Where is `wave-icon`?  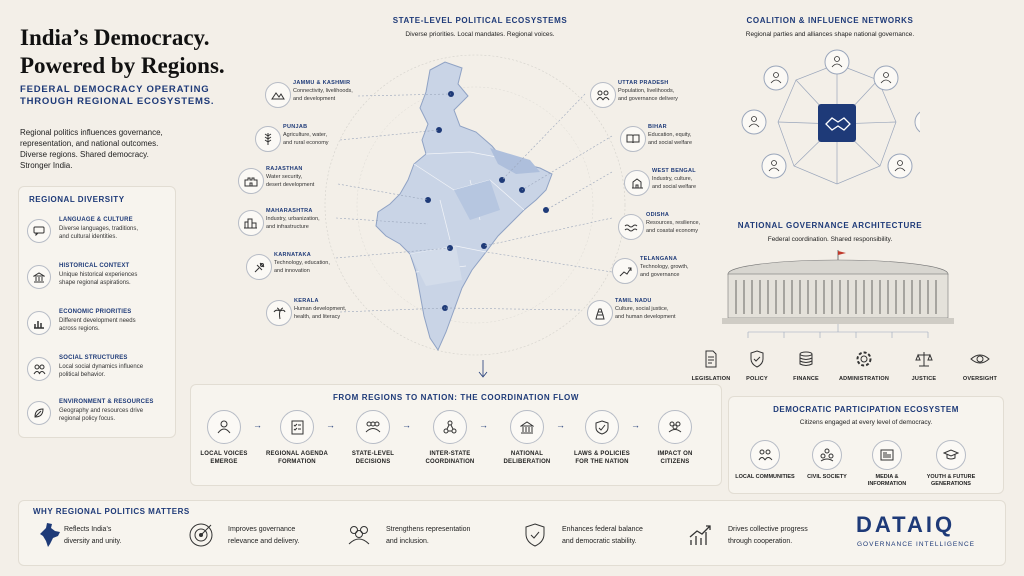 wave-icon is located at coordinates (631, 227).